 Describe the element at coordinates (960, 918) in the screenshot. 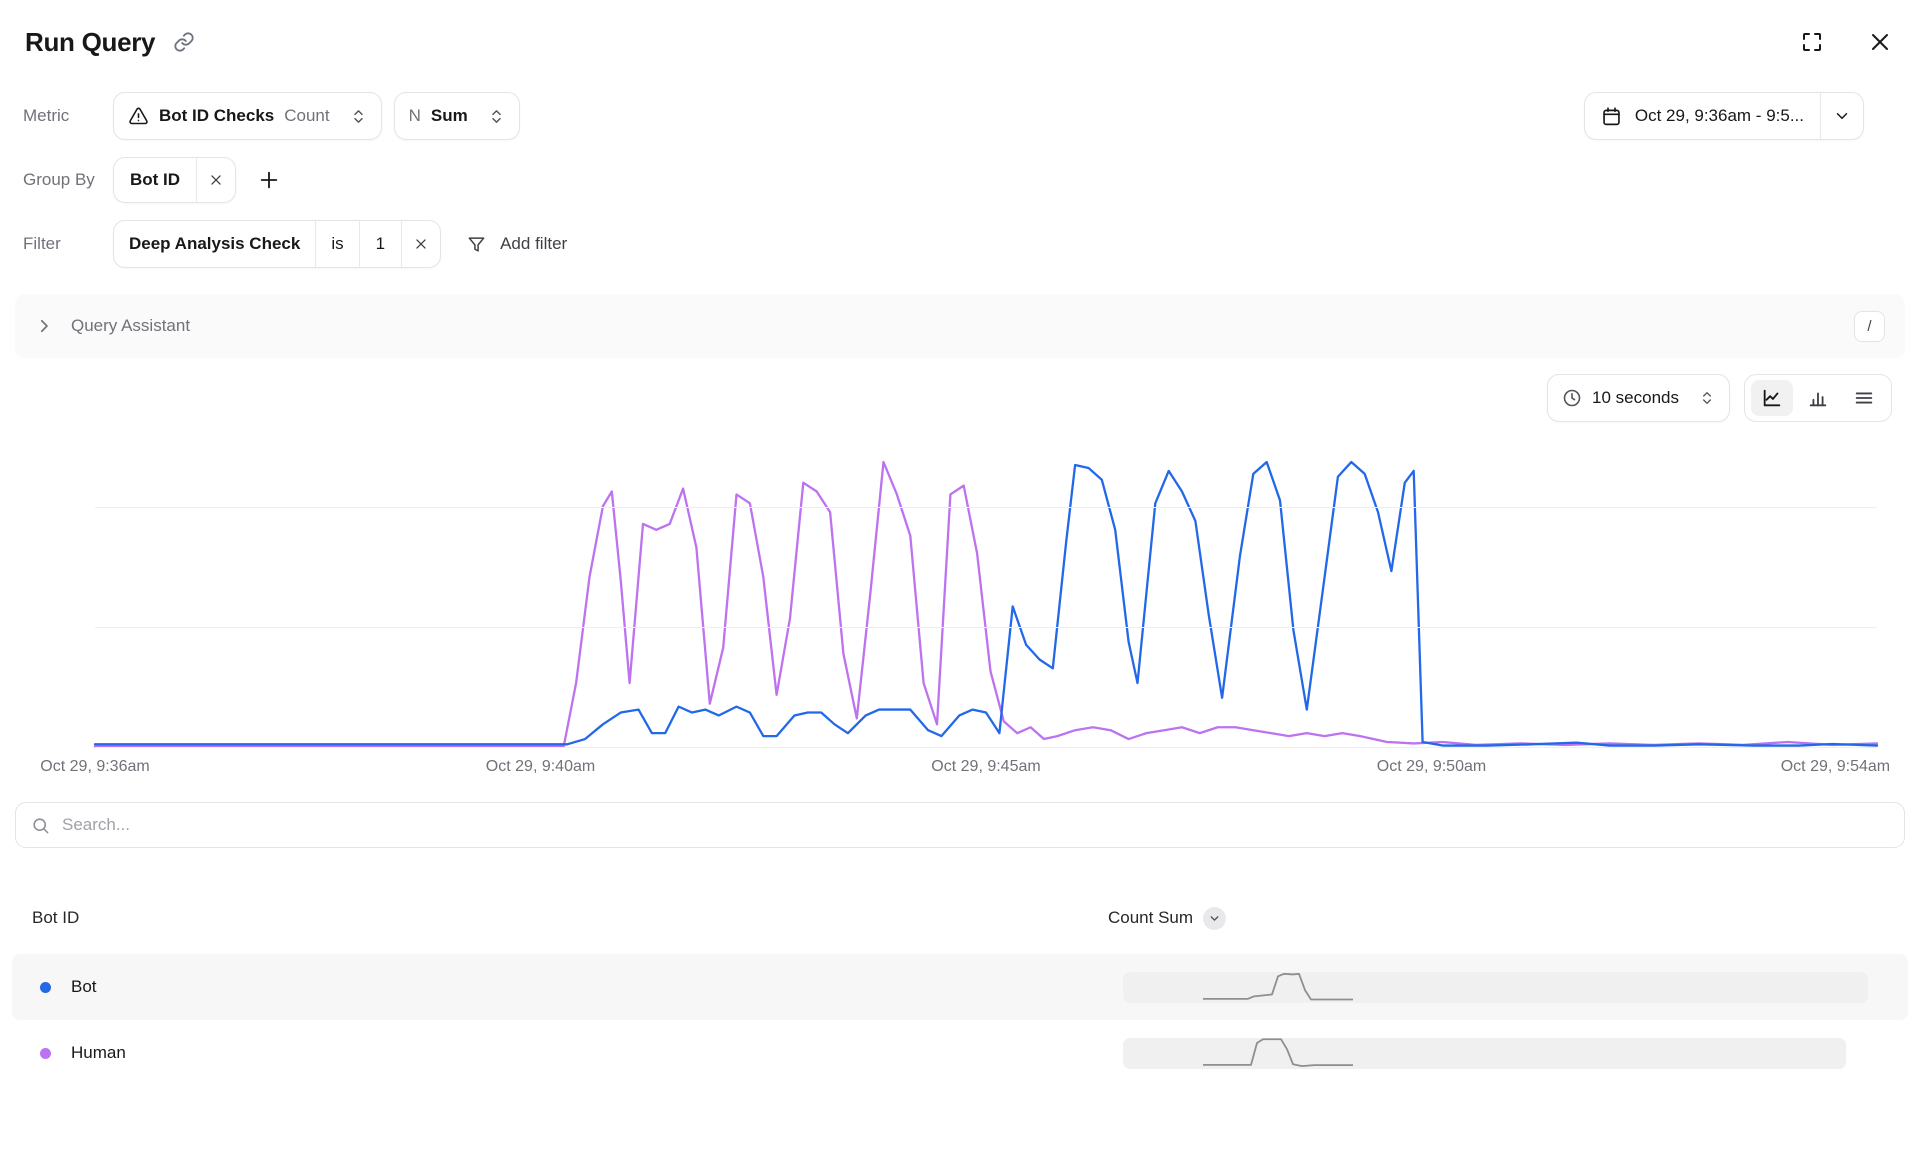

I see `results-table-header: Bot ID Count Sum` at that location.